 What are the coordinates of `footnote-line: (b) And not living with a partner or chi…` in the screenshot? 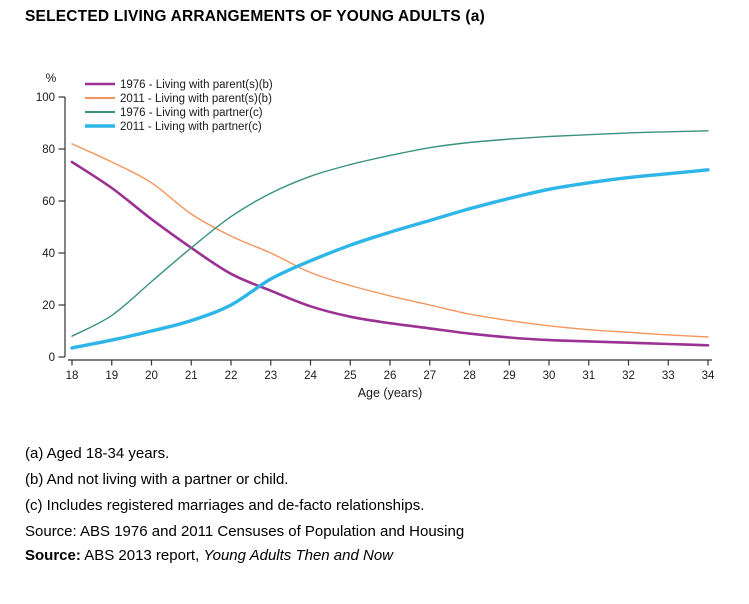 It's located at (157, 479).